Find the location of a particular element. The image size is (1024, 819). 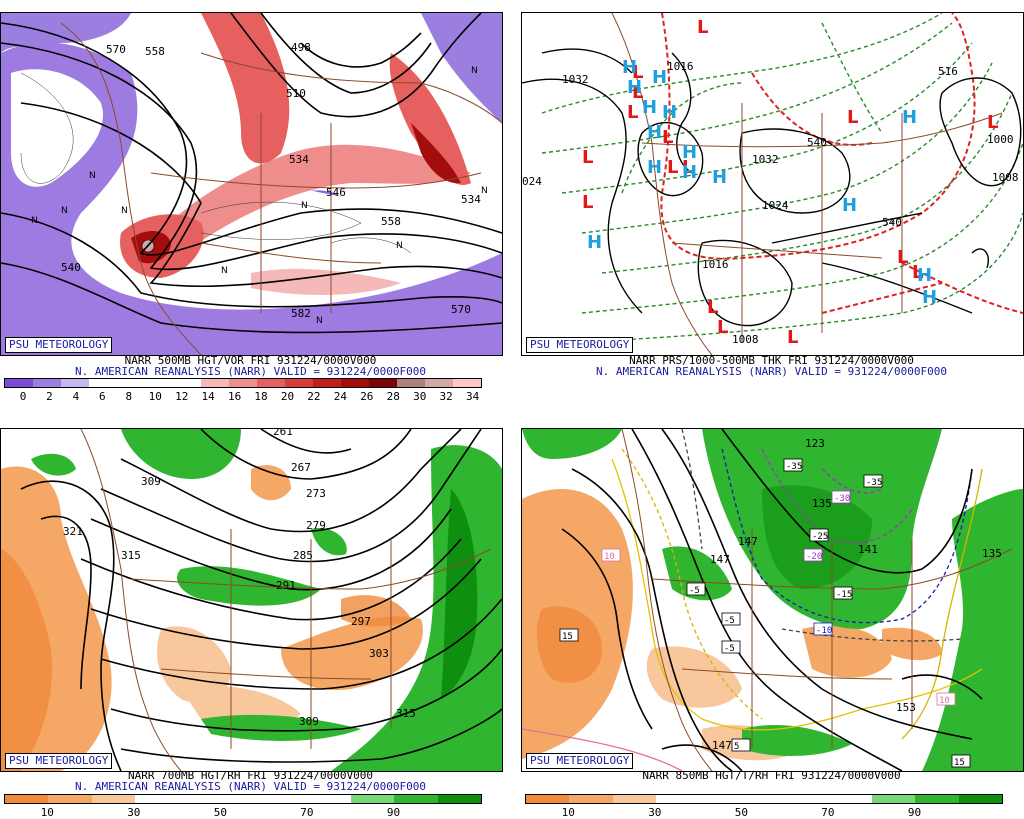

contour-label: 123 is located at coordinates (815, 443).